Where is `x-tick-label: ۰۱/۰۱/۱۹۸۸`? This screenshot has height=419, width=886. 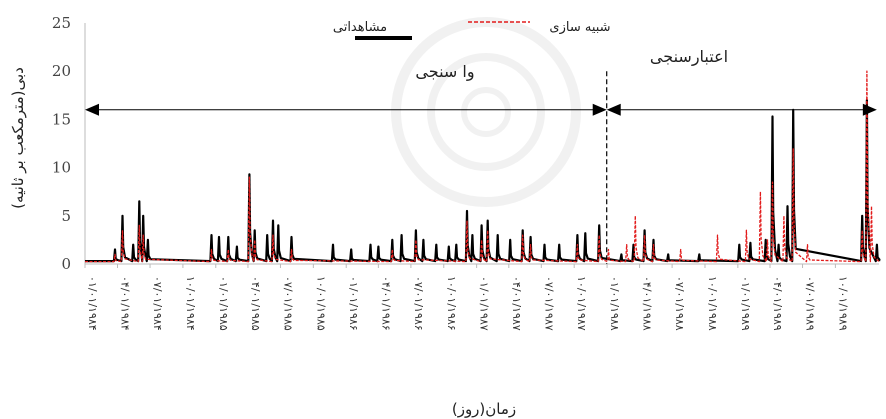
x-tick-label: ۰۱/۰۱/۱۹۸۸ is located at coordinates (614, 303).